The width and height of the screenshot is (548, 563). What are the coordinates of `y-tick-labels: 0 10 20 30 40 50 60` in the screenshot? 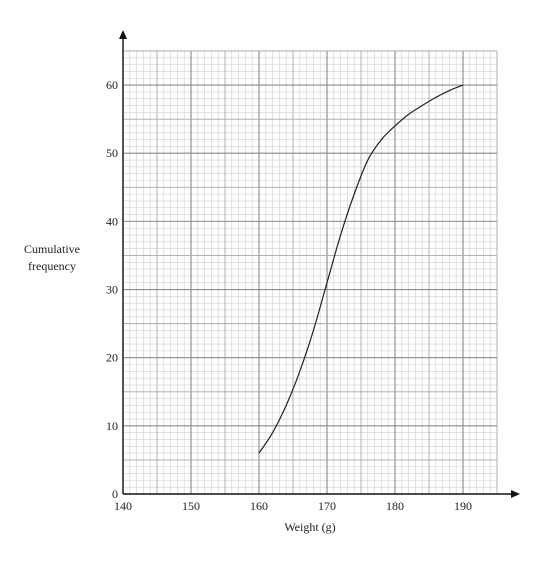 It's located at (112, 289).